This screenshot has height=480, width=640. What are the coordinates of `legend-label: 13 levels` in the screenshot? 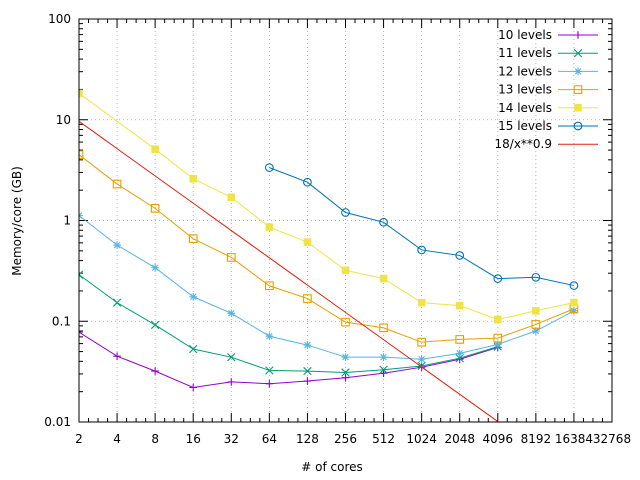 It's located at (525, 90).